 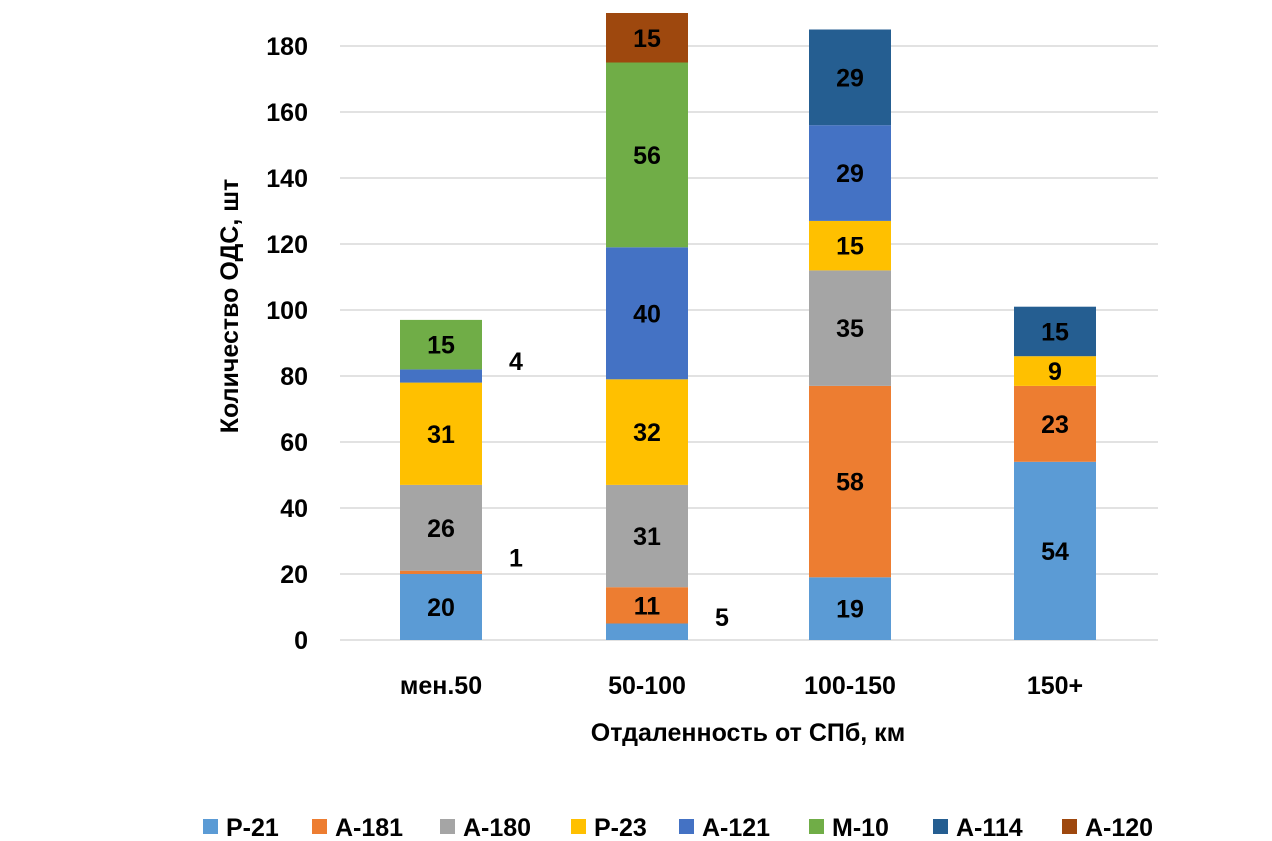 What do you see at coordinates (230, 306) in the screenshot?
I see `y-axis-title: Количество ОДС, шт` at bounding box center [230, 306].